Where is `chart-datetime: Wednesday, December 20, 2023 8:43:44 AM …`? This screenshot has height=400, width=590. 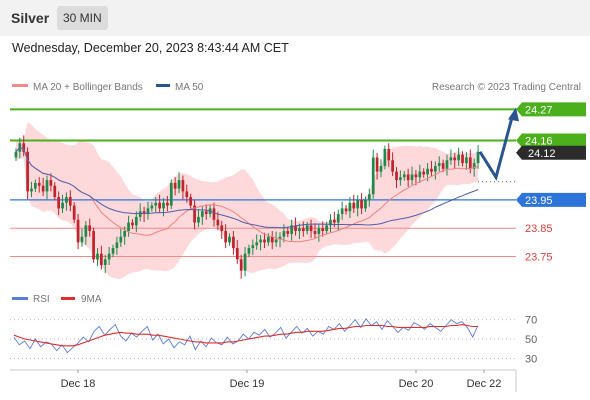 chart-datetime: Wednesday, December 20, 2023 8:43:44 AM … is located at coordinates (150, 48).